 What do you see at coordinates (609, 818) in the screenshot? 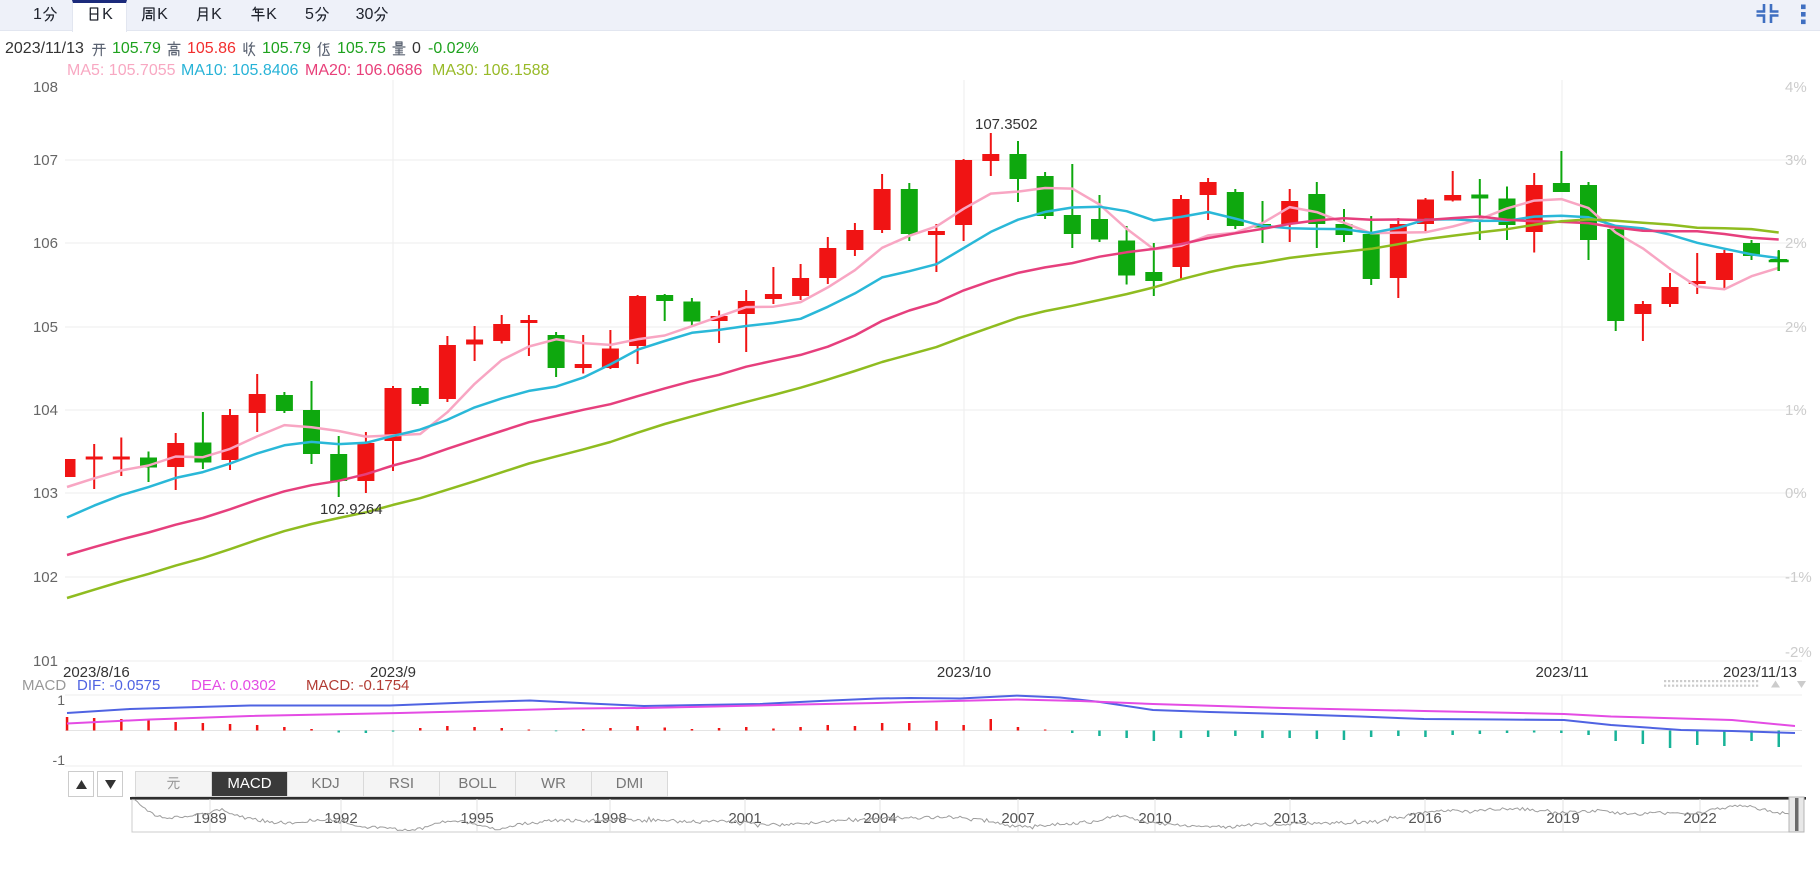
I see `svg-text: 1998` at bounding box center [609, 818].